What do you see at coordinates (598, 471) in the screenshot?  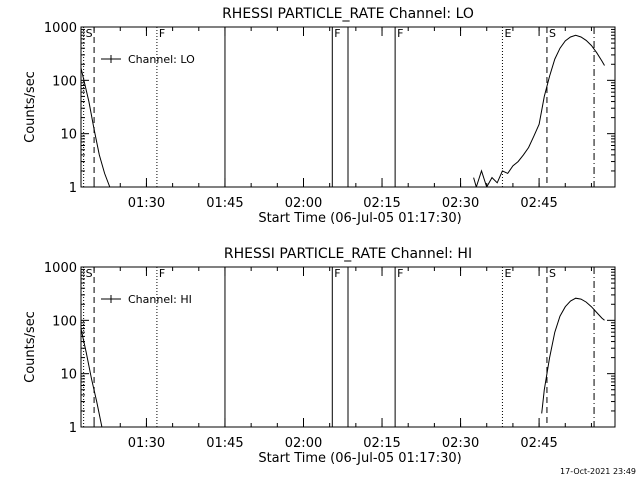 I see `footer-timestamp: 17-Oct-2021 23:49` at bounding box center [598, 471].